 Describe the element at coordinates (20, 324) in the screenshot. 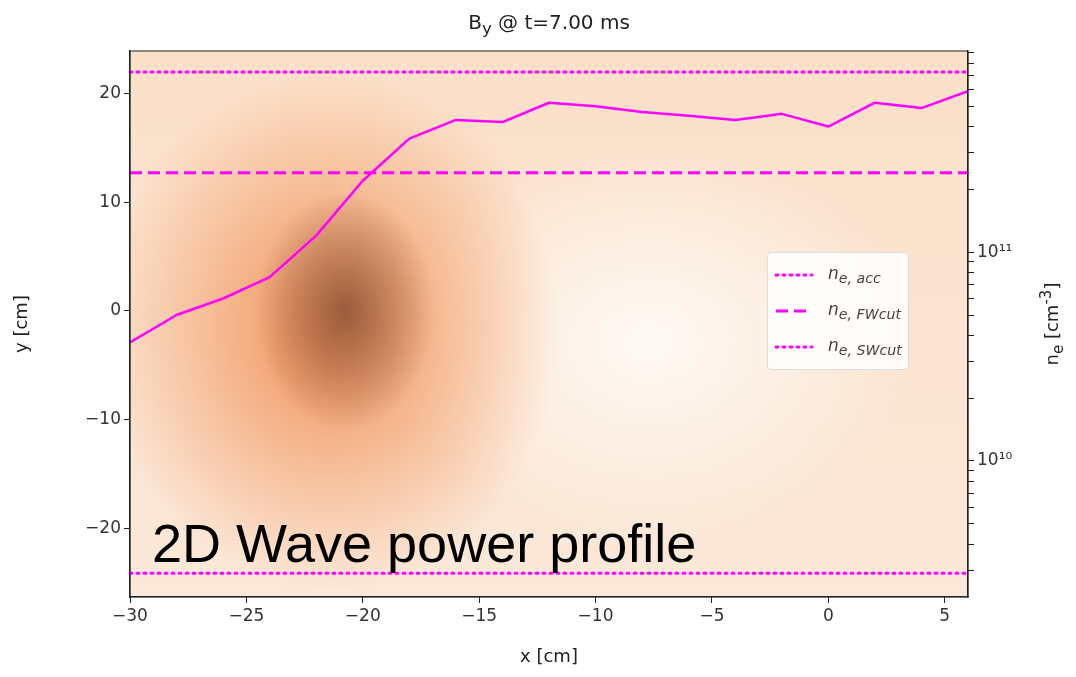

I see `y-axis-title: y [cm]` at that location.